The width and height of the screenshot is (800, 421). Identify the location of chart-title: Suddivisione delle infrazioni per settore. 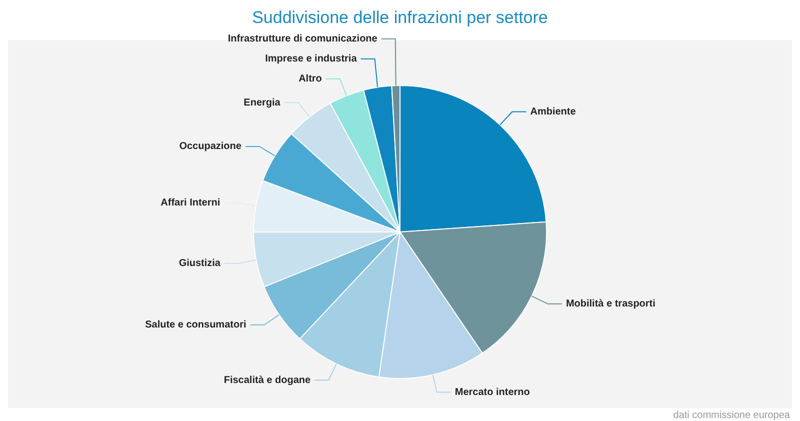
(400, 18).